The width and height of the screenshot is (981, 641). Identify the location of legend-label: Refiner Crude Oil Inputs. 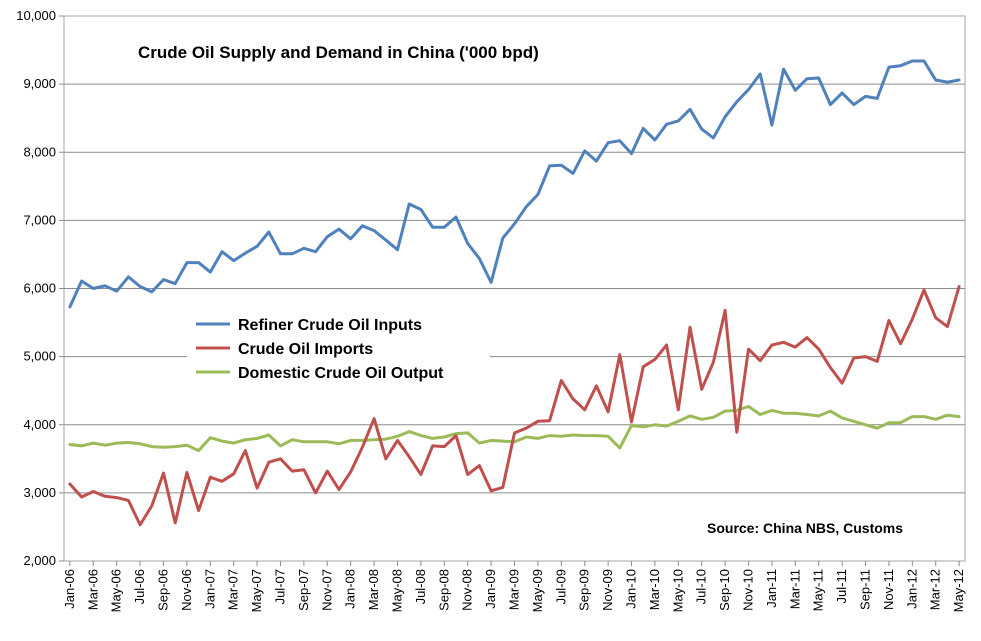
(330, 325).